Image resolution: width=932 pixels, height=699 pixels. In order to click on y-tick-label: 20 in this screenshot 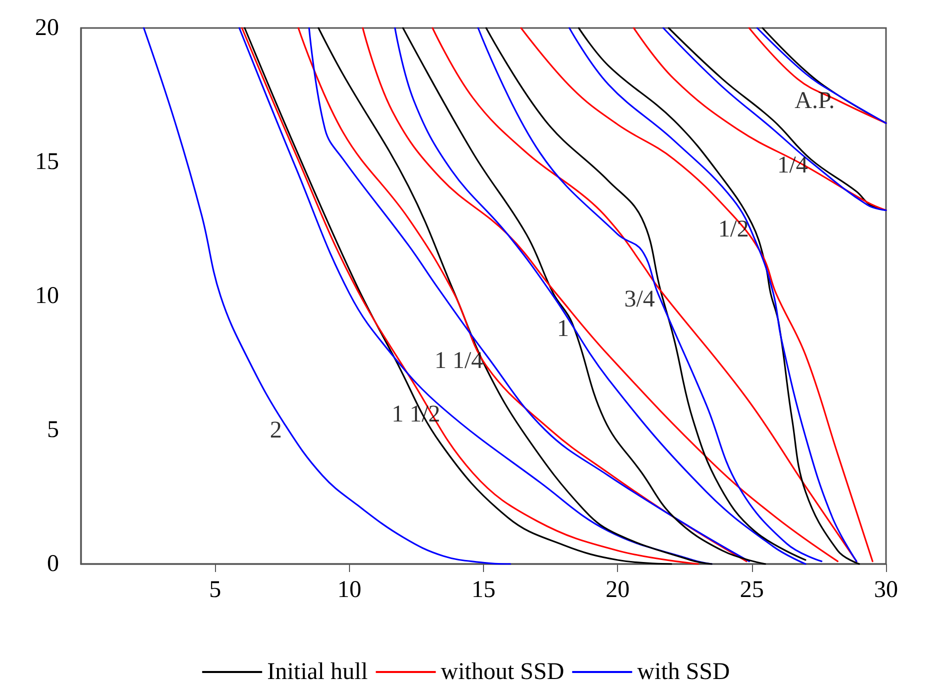, I will do `click(47, 28)`.